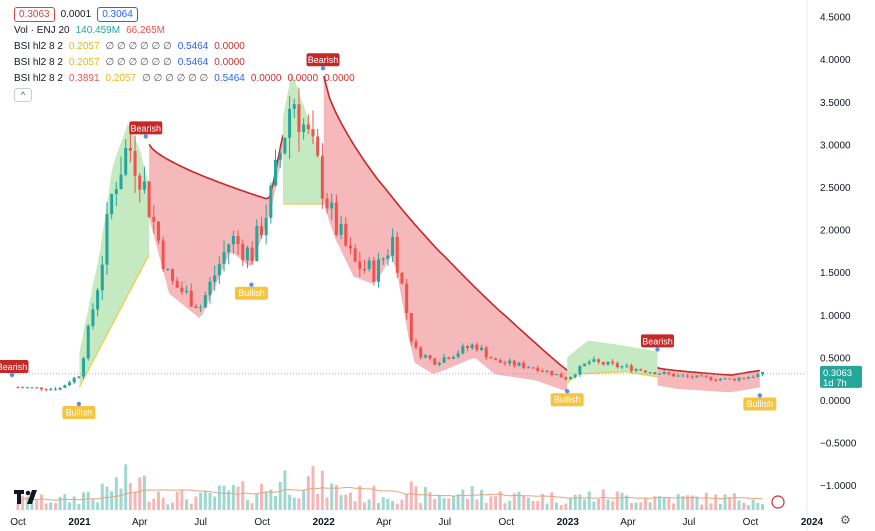 This screenshot has height=531, width=875. Describe the element at coordinates (117, 14) in the screenshot. I see `ask-price: 0.3064` at that location.